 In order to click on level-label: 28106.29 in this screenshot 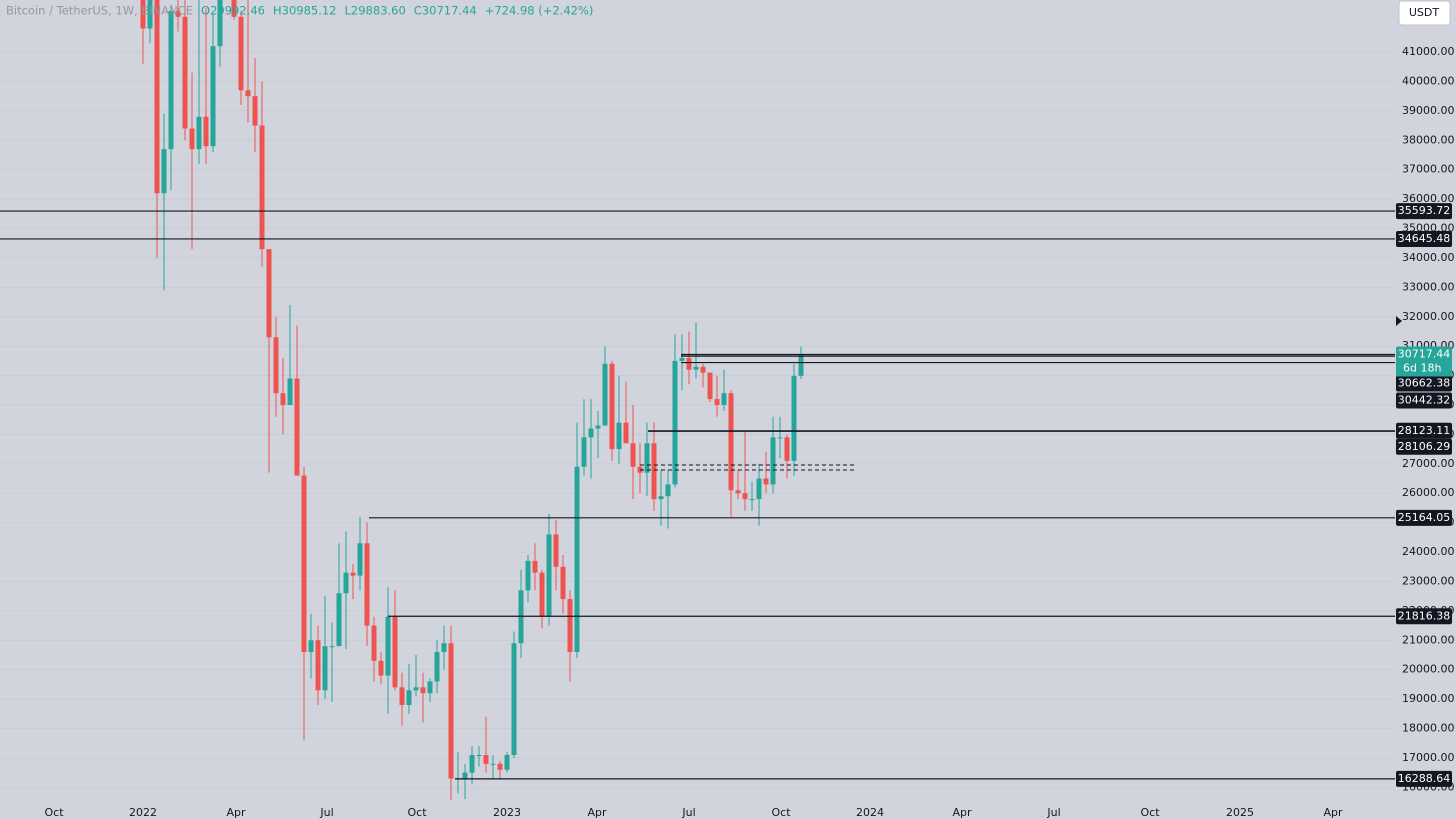, I will do `click(1424, 446)`.